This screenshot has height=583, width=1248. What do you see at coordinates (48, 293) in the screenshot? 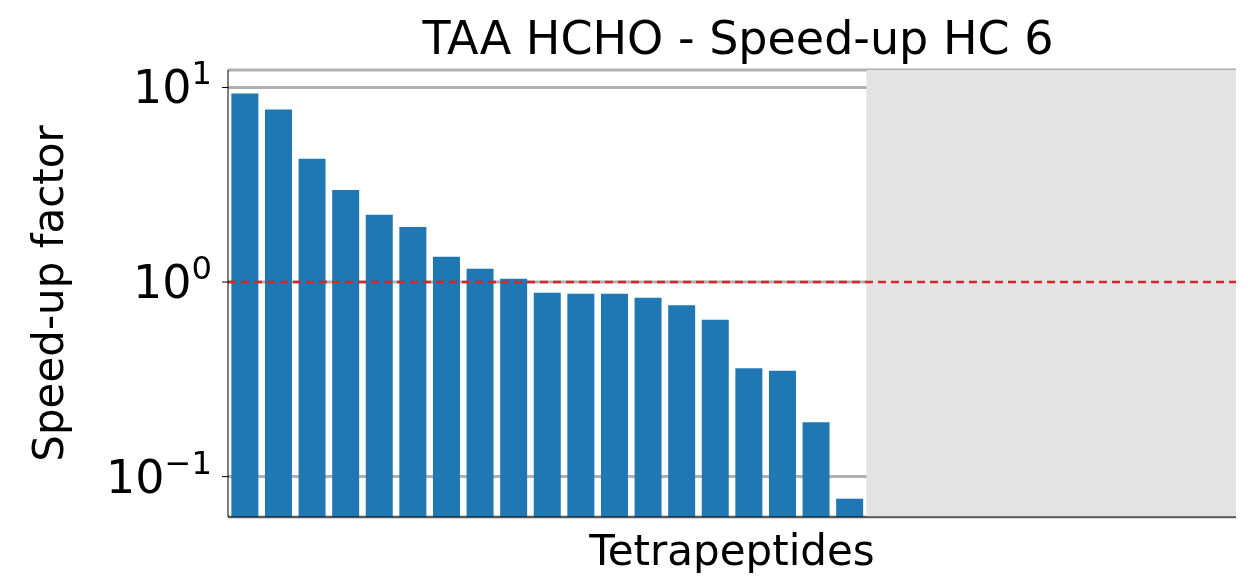
I see `y-axis-title: Speed-up factor` at bounding box center [48, 293].